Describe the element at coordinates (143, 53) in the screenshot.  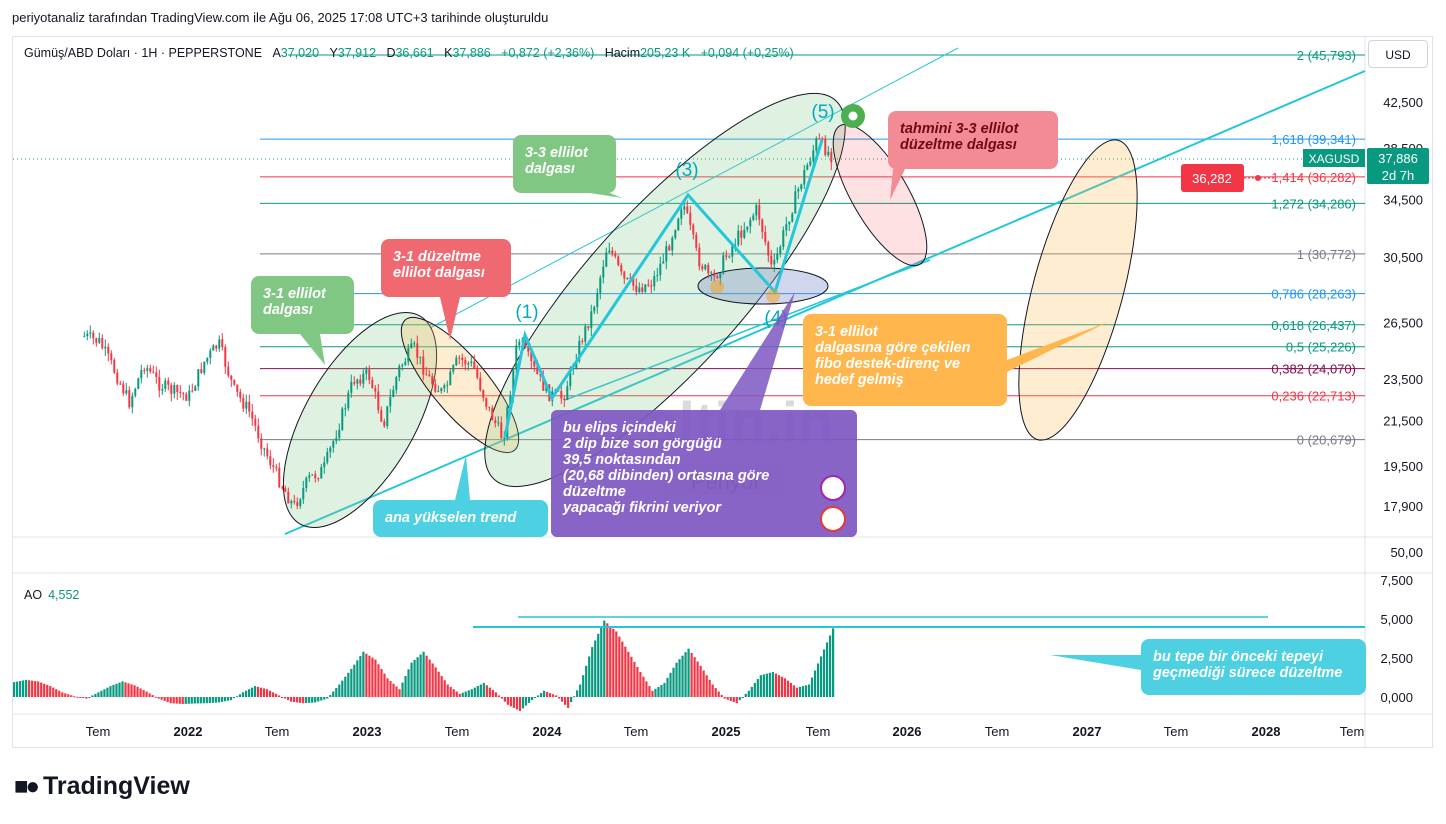
I see `symbol-name: Gümüş/ABD Doları · 1H · PEPPERSTONE` at that location.